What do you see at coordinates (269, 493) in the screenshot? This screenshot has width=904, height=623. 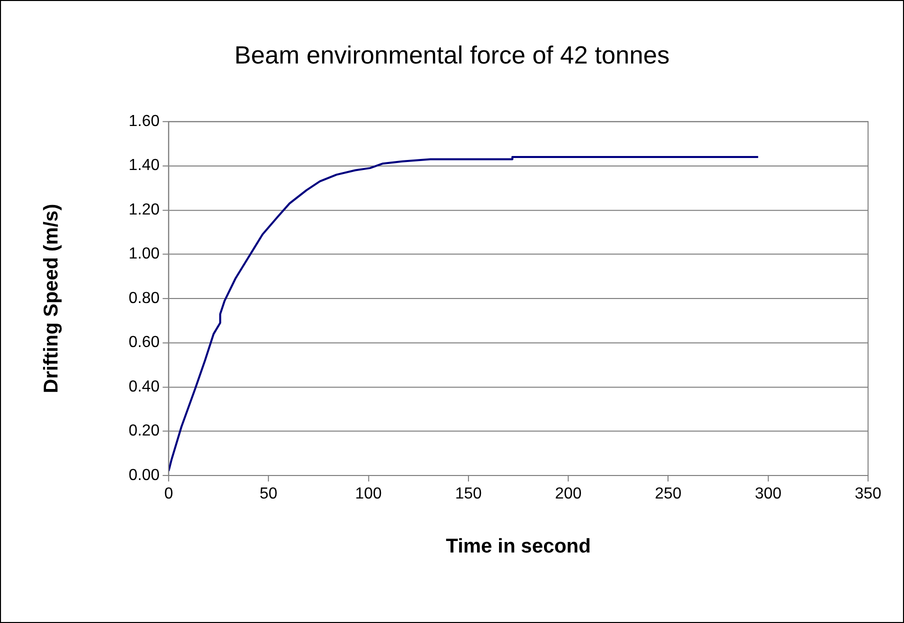 I see `x-tick-label: 50` at bounding box center [269, 493].